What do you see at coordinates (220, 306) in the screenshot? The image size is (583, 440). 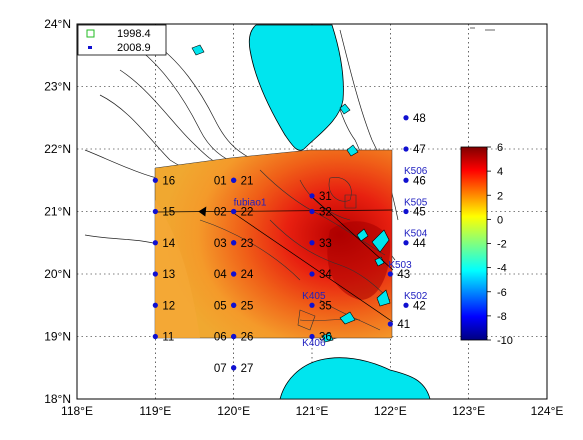 I see `station-label: 05` at bounding box center [220, 306].